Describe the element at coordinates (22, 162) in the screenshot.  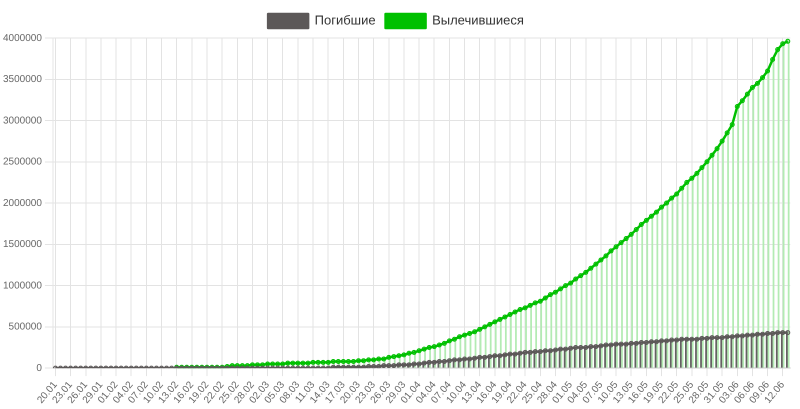
I see `y-tick-label: 2500000` at that location.